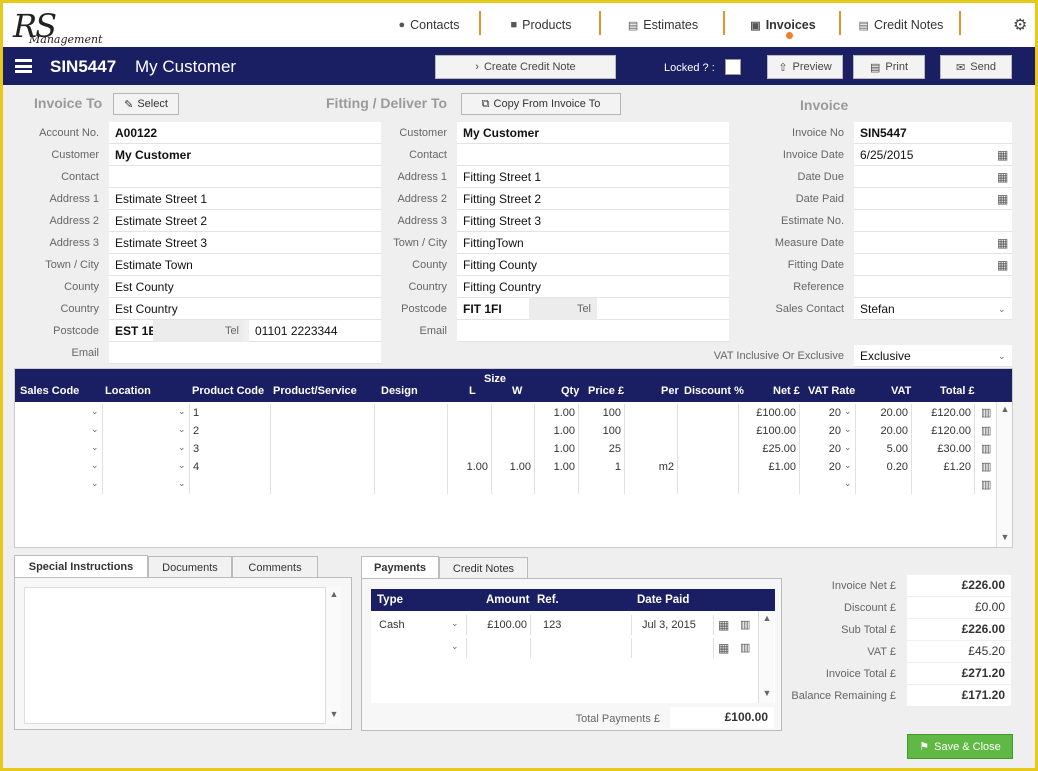 This screenshot has width=1038, height=771. What do you see at coordinates (557, 485) in the screenshot?
I see `qty-cell` at bounding box center [557, 485].